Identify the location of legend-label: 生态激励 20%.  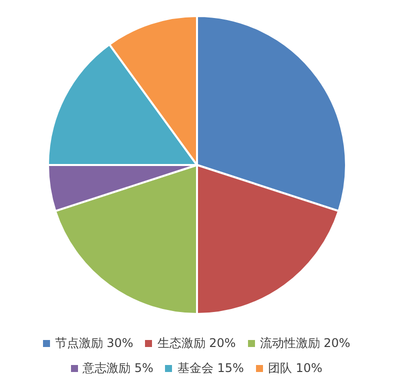
(196, 343).